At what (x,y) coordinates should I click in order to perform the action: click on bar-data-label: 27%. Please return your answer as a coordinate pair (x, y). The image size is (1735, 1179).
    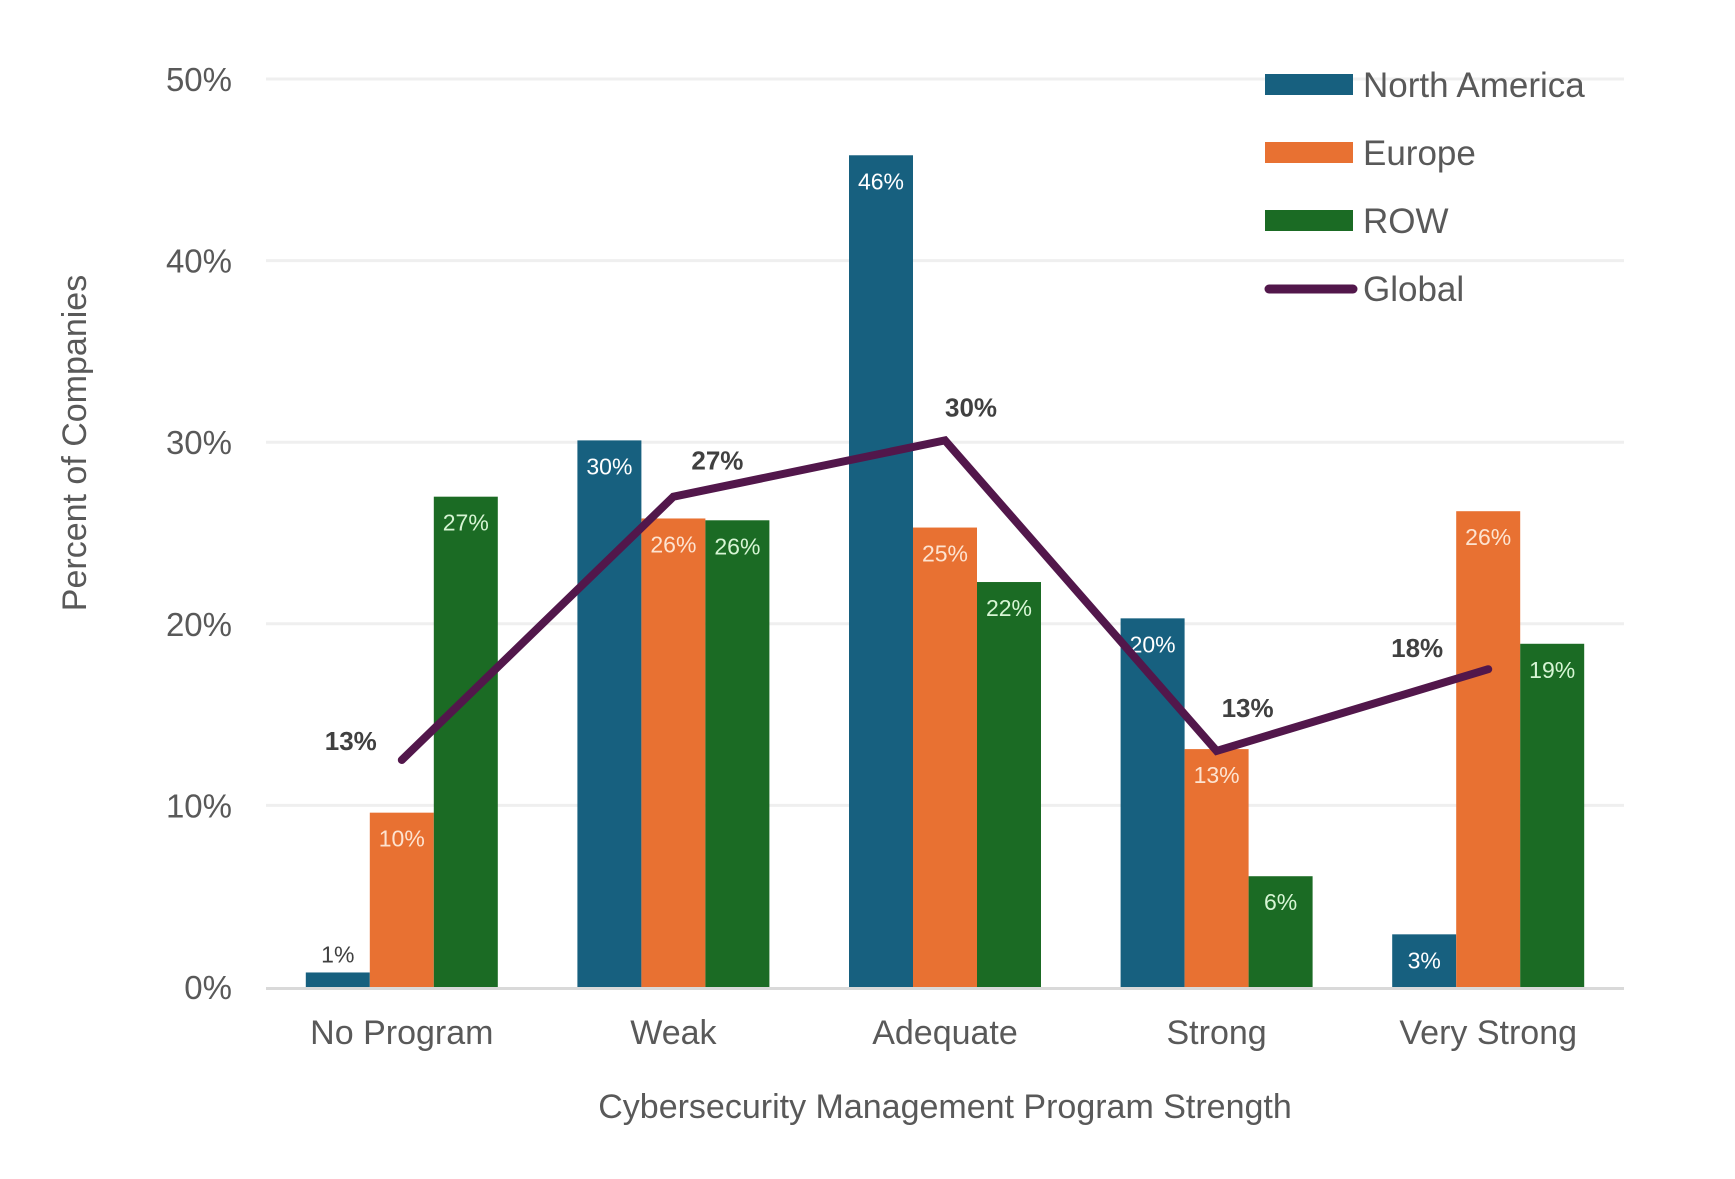
    Looking at the image, I should click on (466, 523).